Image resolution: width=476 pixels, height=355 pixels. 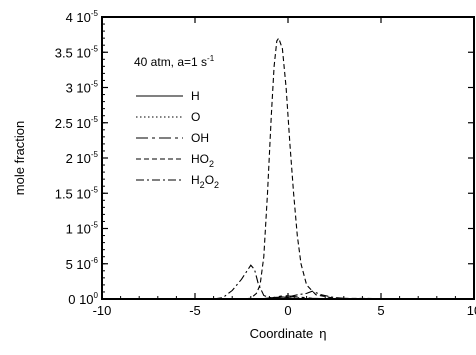 I want to click on y-tick-label: 0 100, so click(x=83, y=299).